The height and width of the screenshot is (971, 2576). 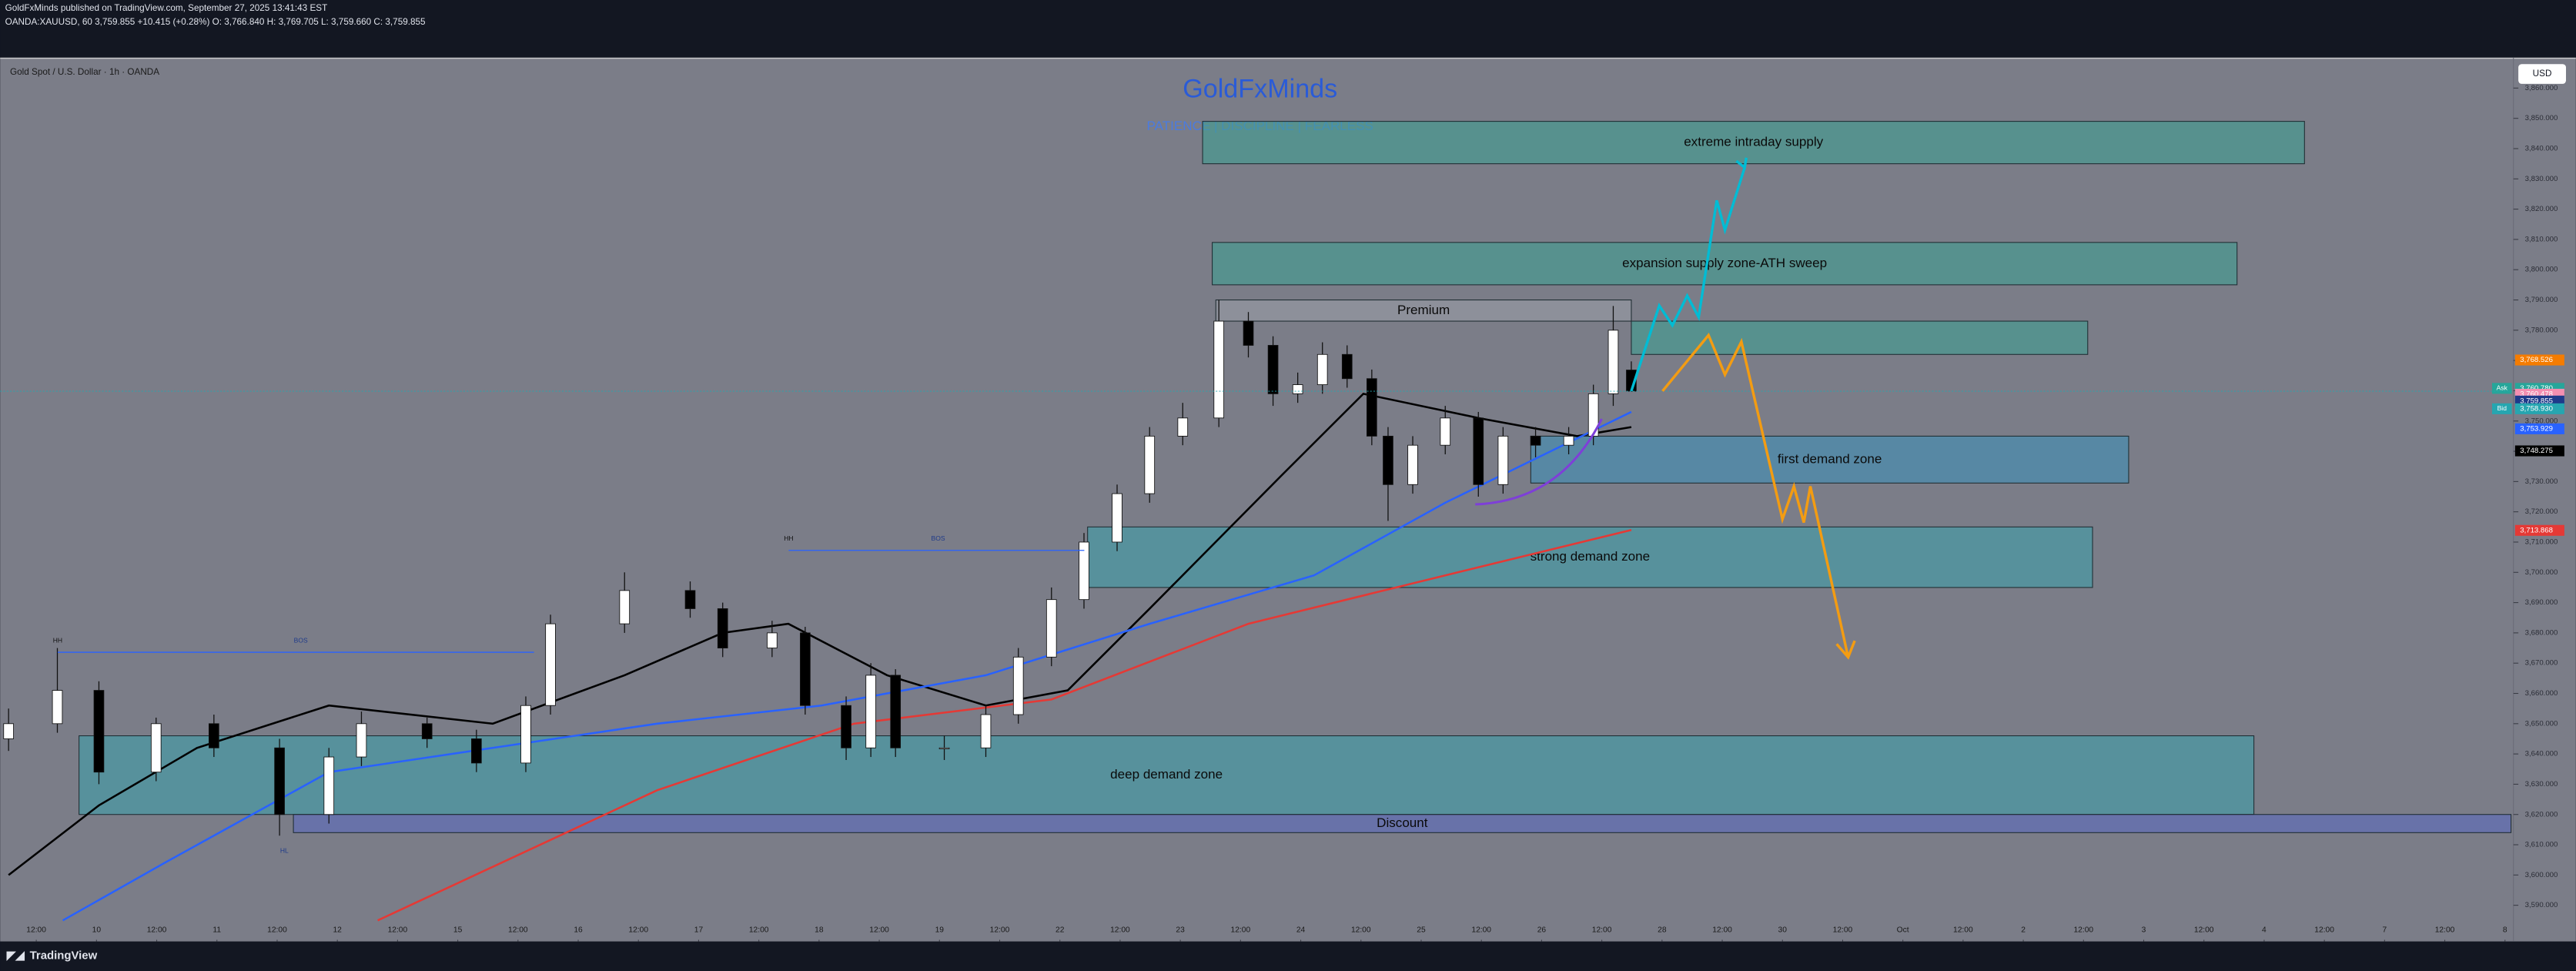 What do you see at coordinates (939, 538) in the screenshot?
I see `annotation: BOS` at bounding box center [939, 538].